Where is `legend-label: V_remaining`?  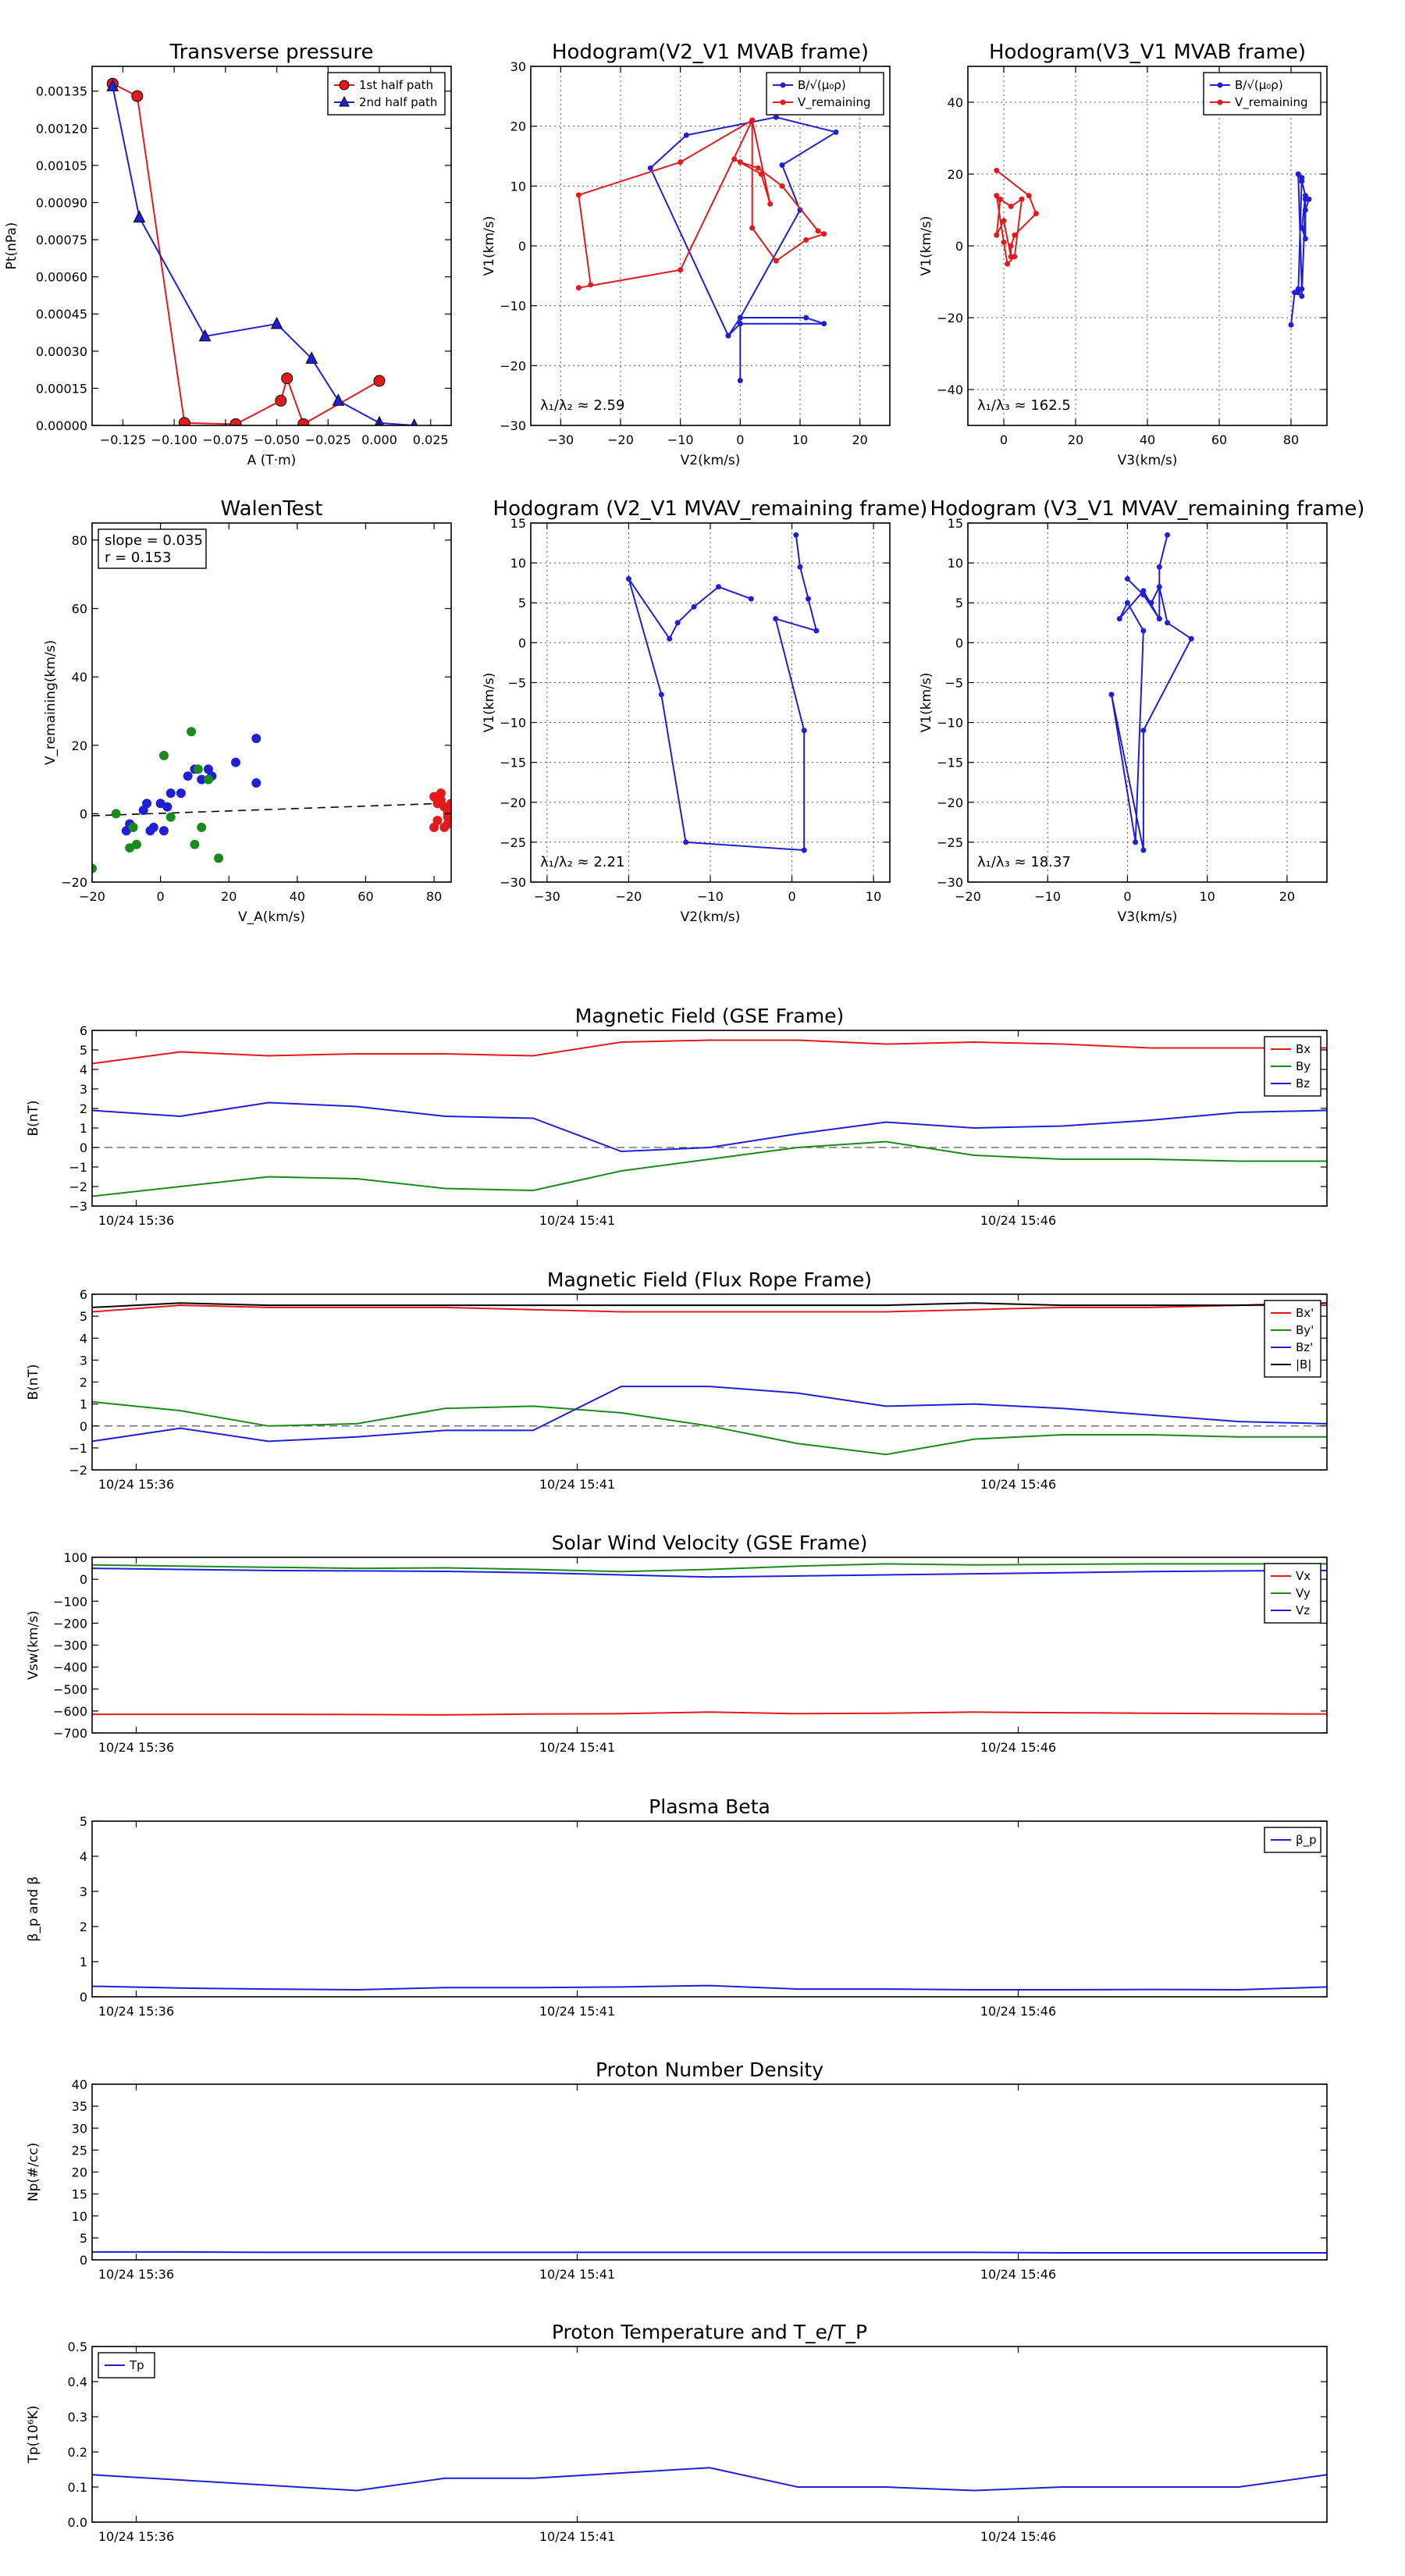
legend-label: V_remaining is located at coordinates (1272, 102).